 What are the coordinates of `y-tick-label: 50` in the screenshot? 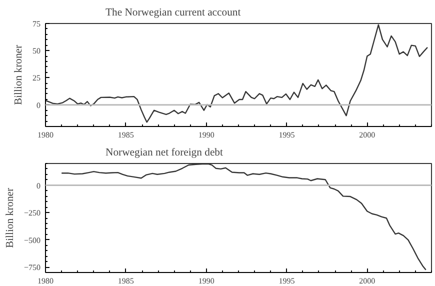 It's located at (36, 51).